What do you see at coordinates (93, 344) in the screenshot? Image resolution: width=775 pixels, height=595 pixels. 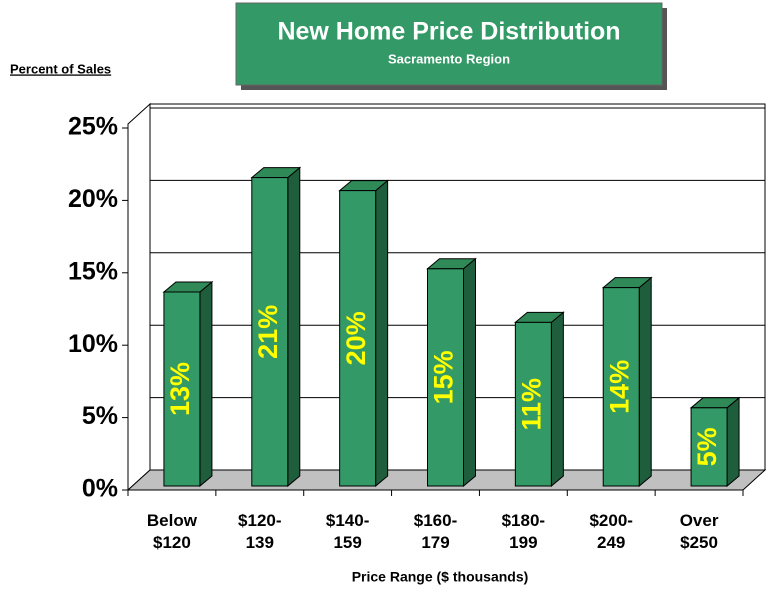 I see `y-tick-label: 10%` at bounding box center [93, 344].